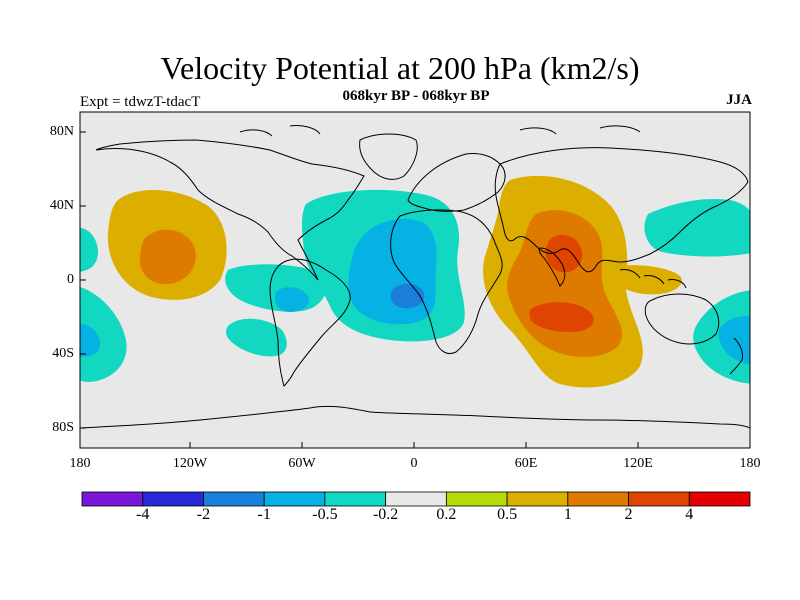  I want to click on lat-label-40s: 40S, so click(63, 353).